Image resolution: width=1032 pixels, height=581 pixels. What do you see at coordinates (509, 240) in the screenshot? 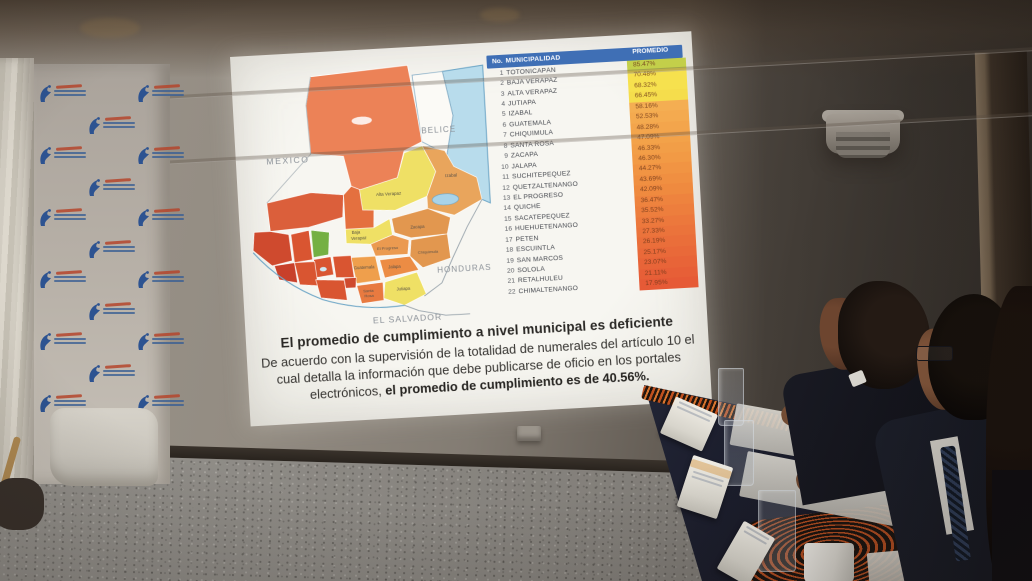
I see `cell-rank: 17` at bounding box center [509, 240].